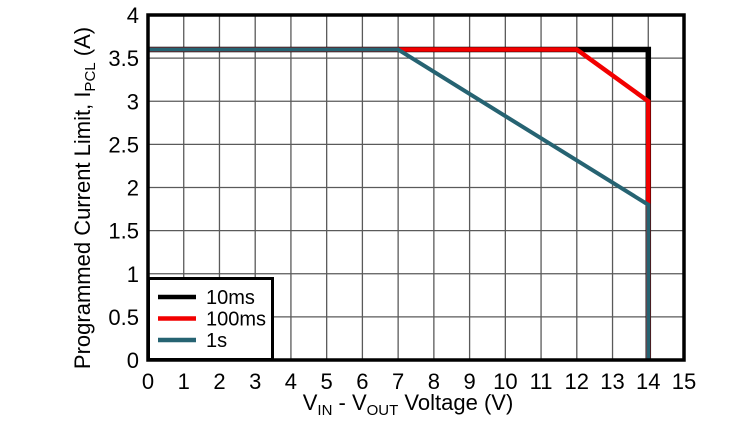 The width and height of the screenshot is (740, 421). What do you see at coordinates (123, 144) in the screenshot?
I see `y-tick-label: 2.5` at bounding box center [123, 144].